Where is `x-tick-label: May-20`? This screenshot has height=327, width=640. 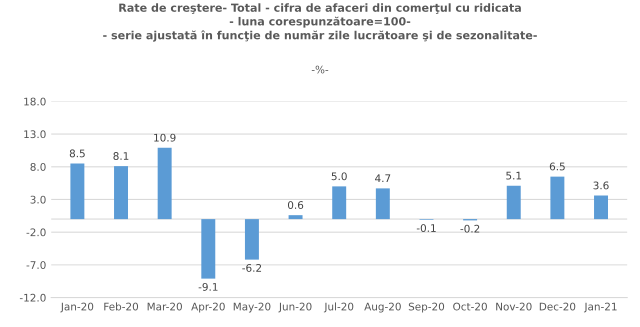 x-tick-label: May-20 is located at coordinates (252, 307).